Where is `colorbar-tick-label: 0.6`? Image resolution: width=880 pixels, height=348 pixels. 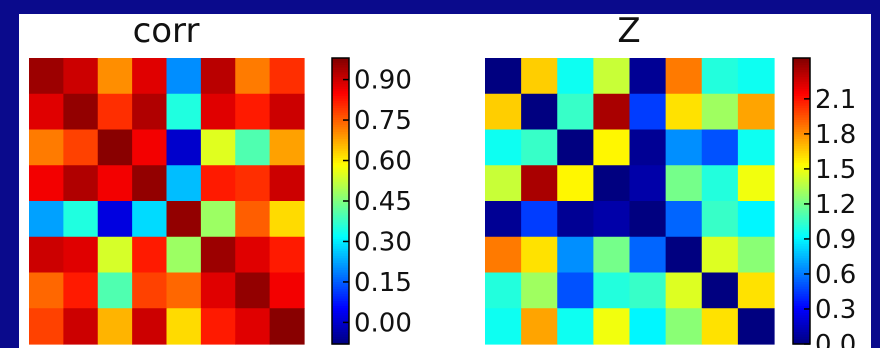 colorbar-tick-label: 0.6 is located at coordinates (835, 275).